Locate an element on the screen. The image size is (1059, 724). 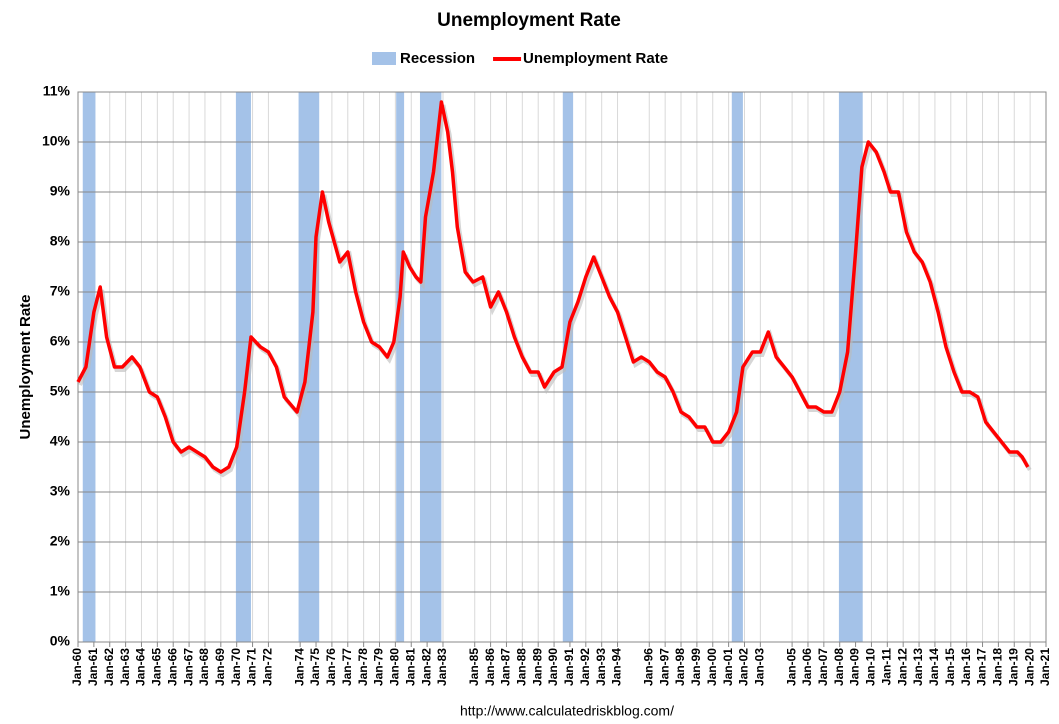
x-tick-label: Jan-91 is located at coordinates (569, 667).